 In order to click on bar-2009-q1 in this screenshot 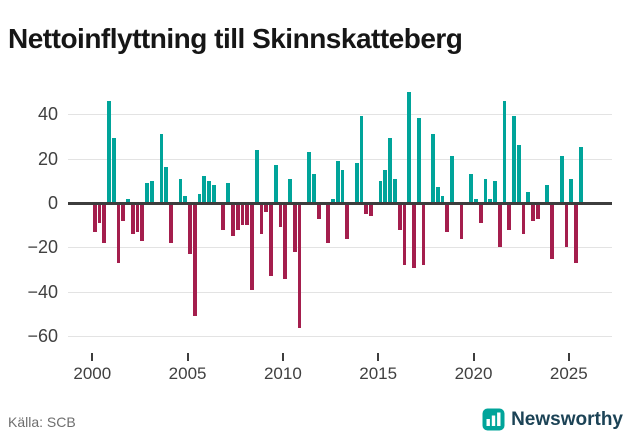, I will do `click(266, 207)`.